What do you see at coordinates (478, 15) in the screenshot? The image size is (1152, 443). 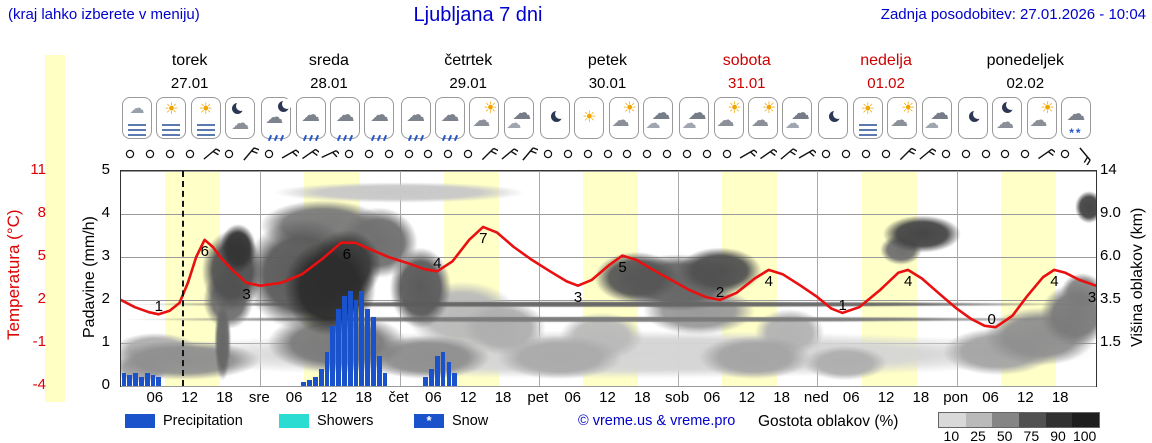 I see `page-title: Ljubljana 7 dni` at bounding box center [478, 15].